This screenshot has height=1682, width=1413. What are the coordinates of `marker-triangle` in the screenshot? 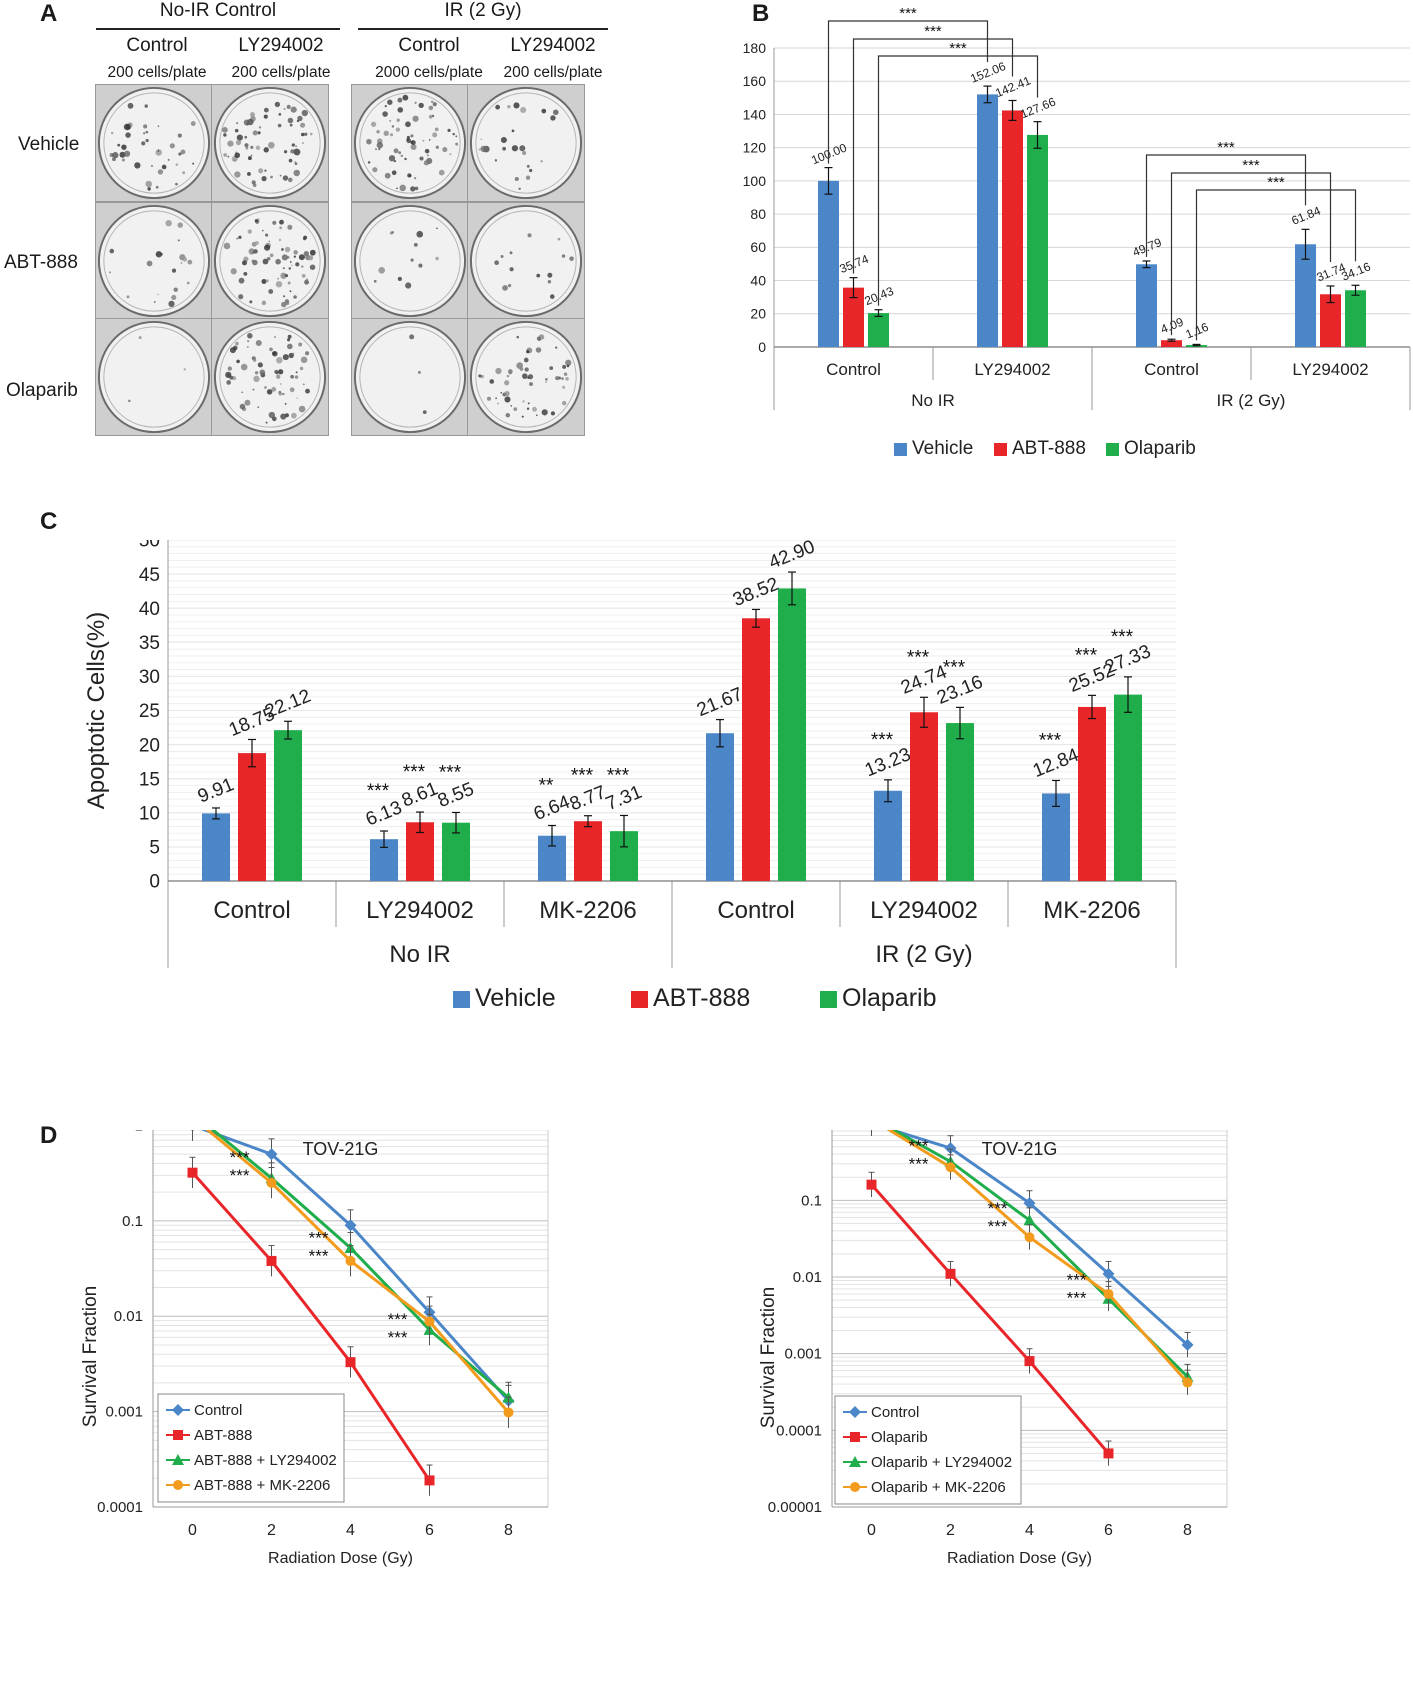 It's located at (1029, 1220).